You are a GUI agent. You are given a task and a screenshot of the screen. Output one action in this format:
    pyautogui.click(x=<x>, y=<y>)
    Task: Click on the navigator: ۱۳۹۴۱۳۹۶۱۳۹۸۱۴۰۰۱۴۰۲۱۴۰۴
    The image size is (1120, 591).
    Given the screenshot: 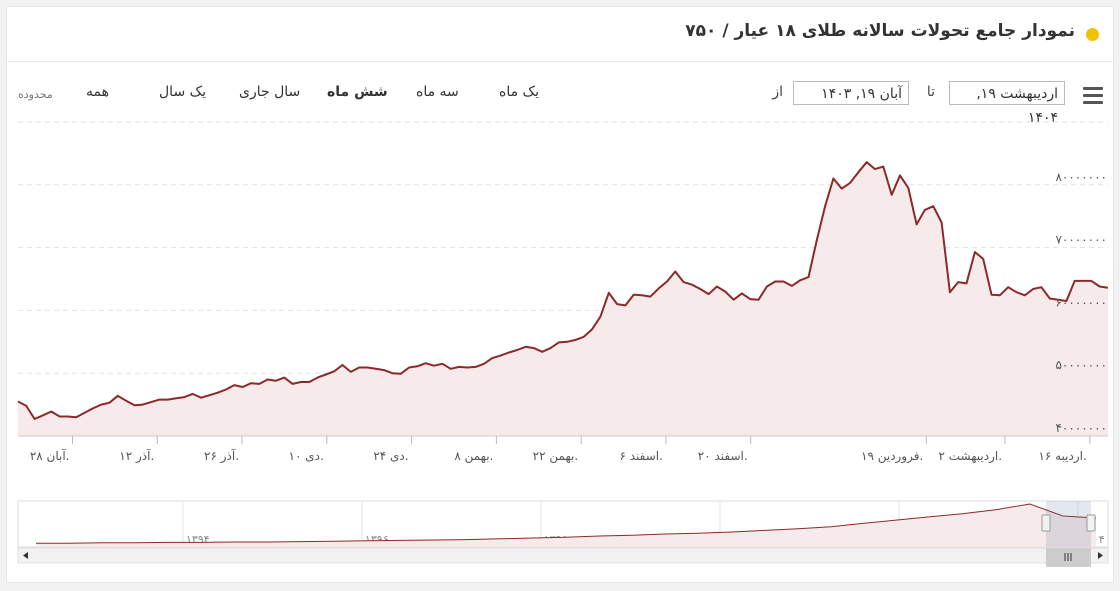 What is the action you would take?
    pyautogui.click(x=563, y=533)
    